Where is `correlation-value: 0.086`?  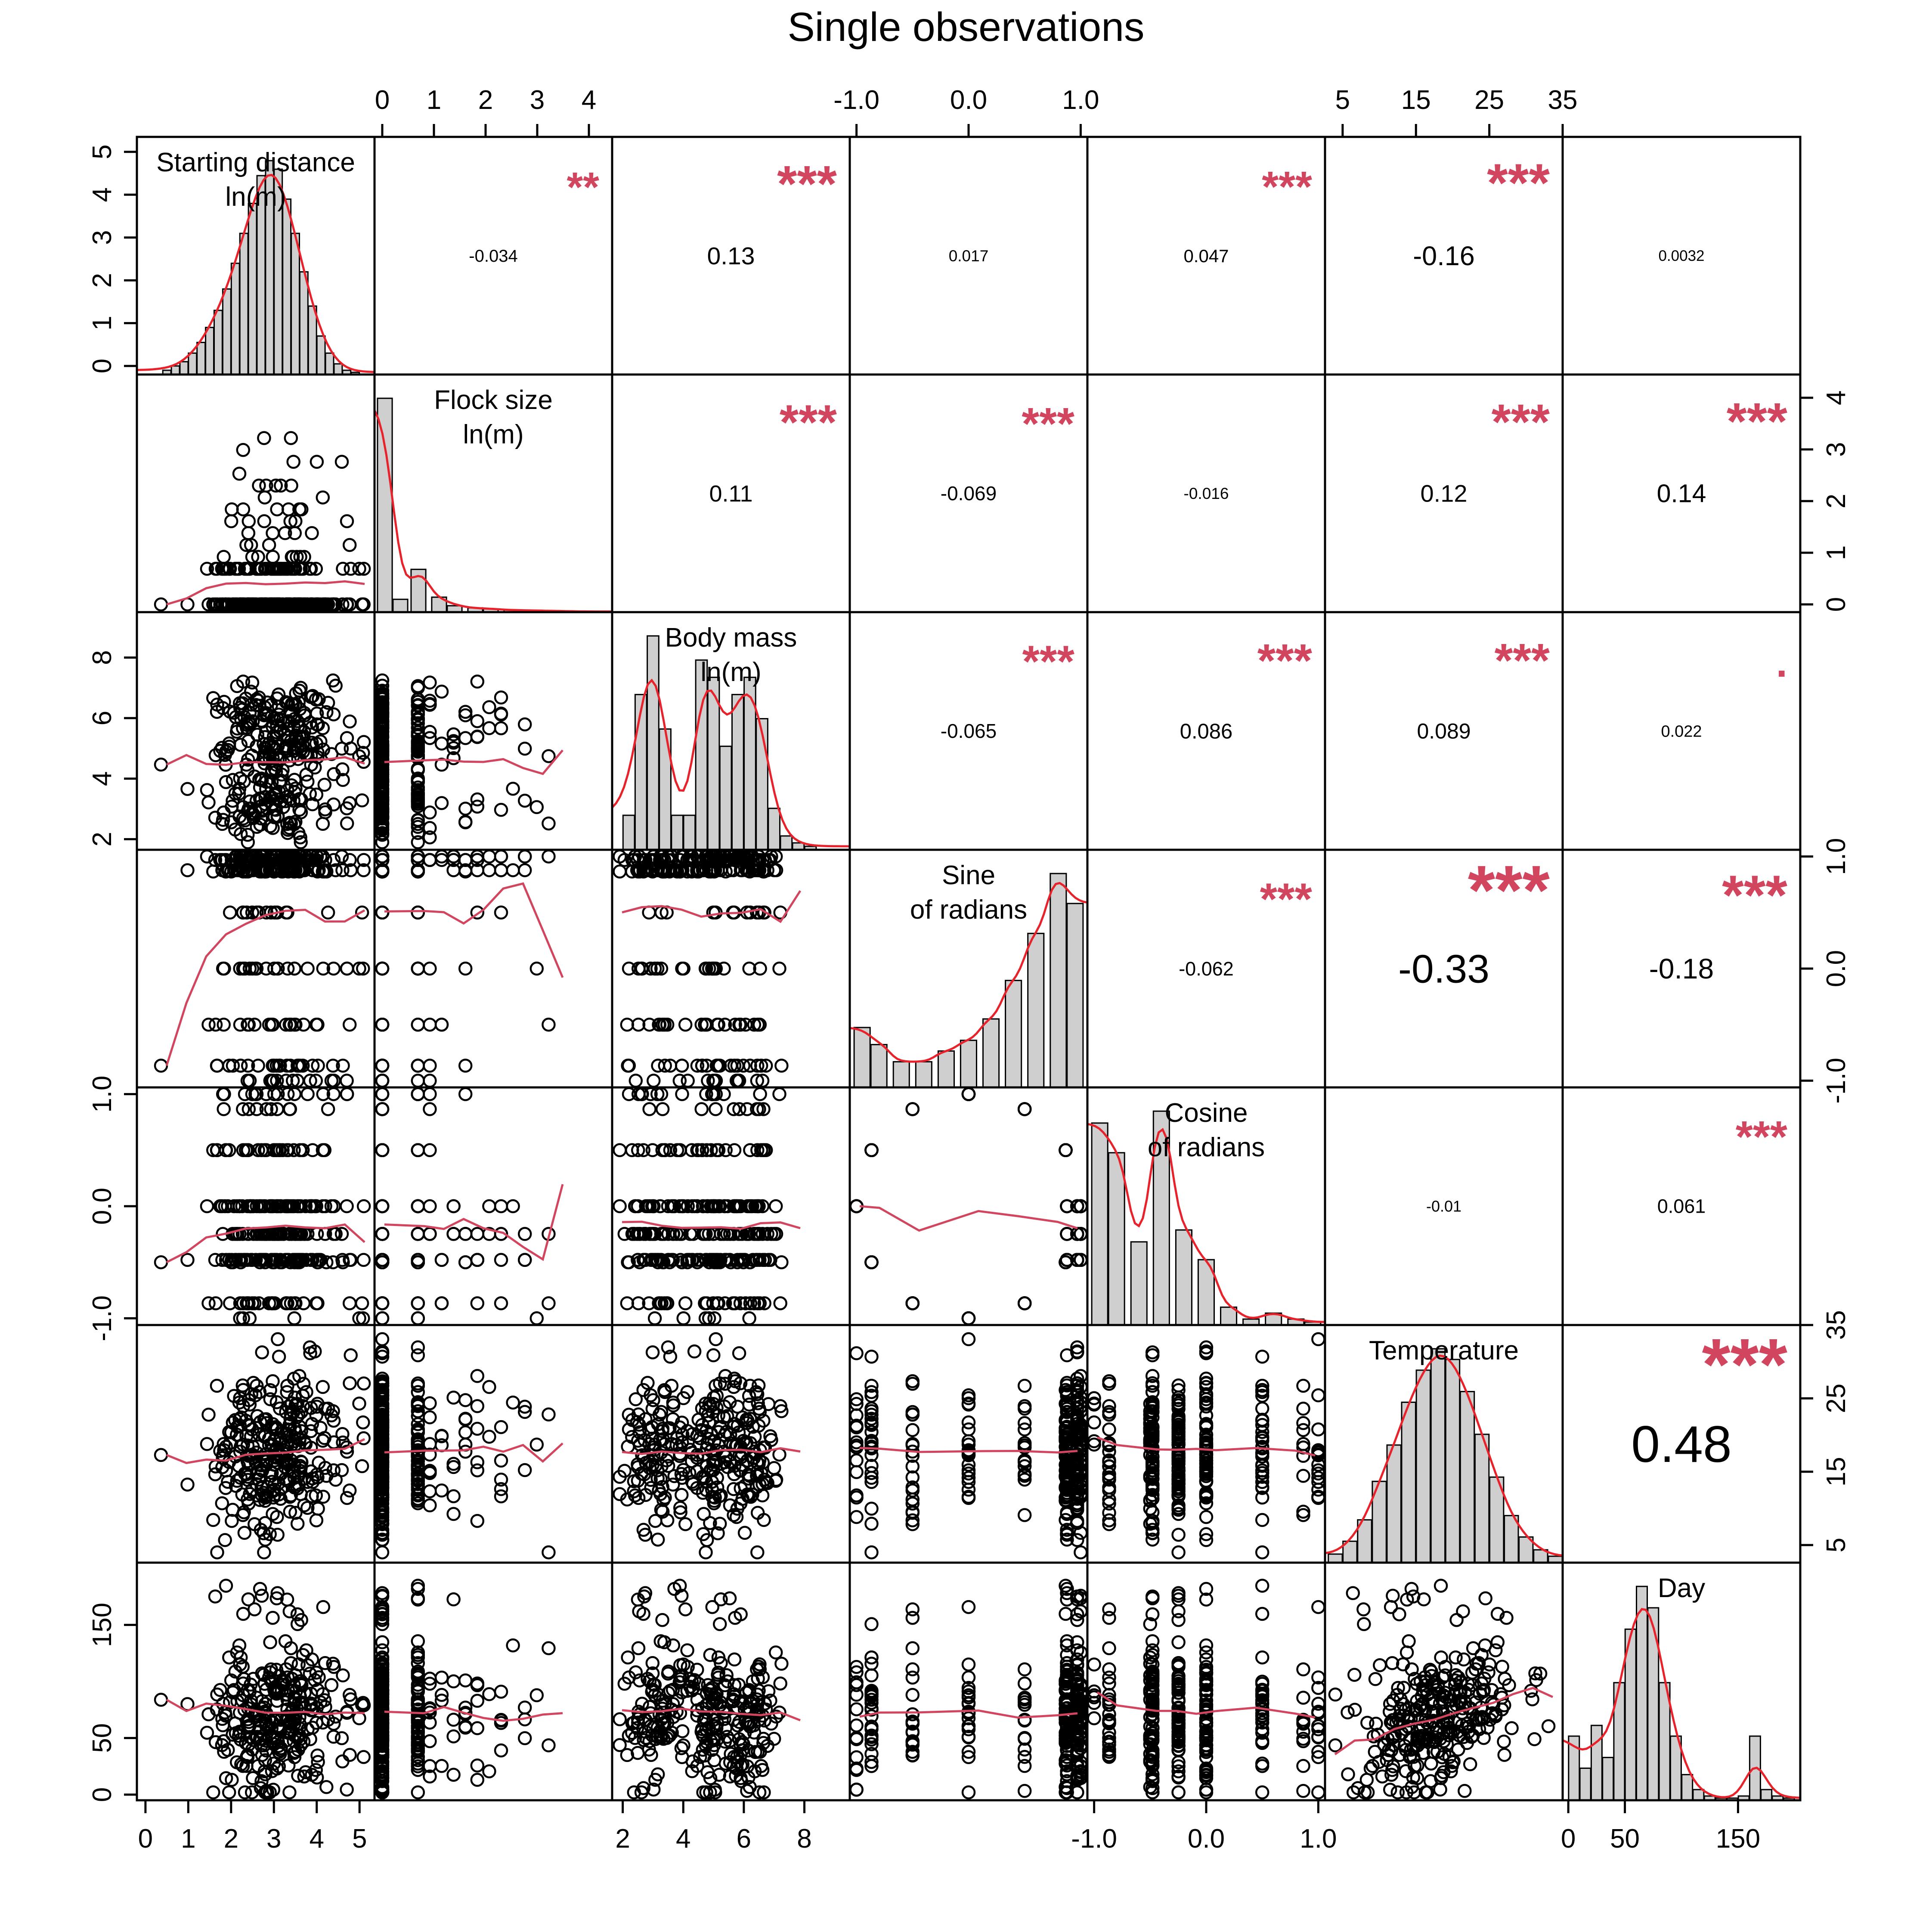
correlation-value: 0.086 is located at coordinates (1207, 731).